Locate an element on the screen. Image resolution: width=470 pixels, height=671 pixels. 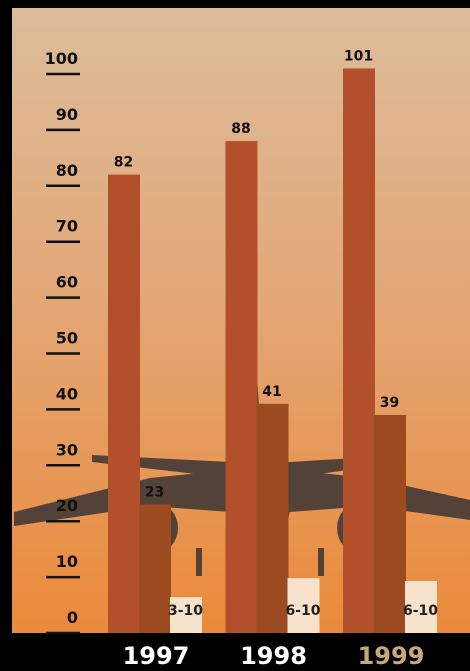
value-label: 41 is located at coordinates (271, 392).